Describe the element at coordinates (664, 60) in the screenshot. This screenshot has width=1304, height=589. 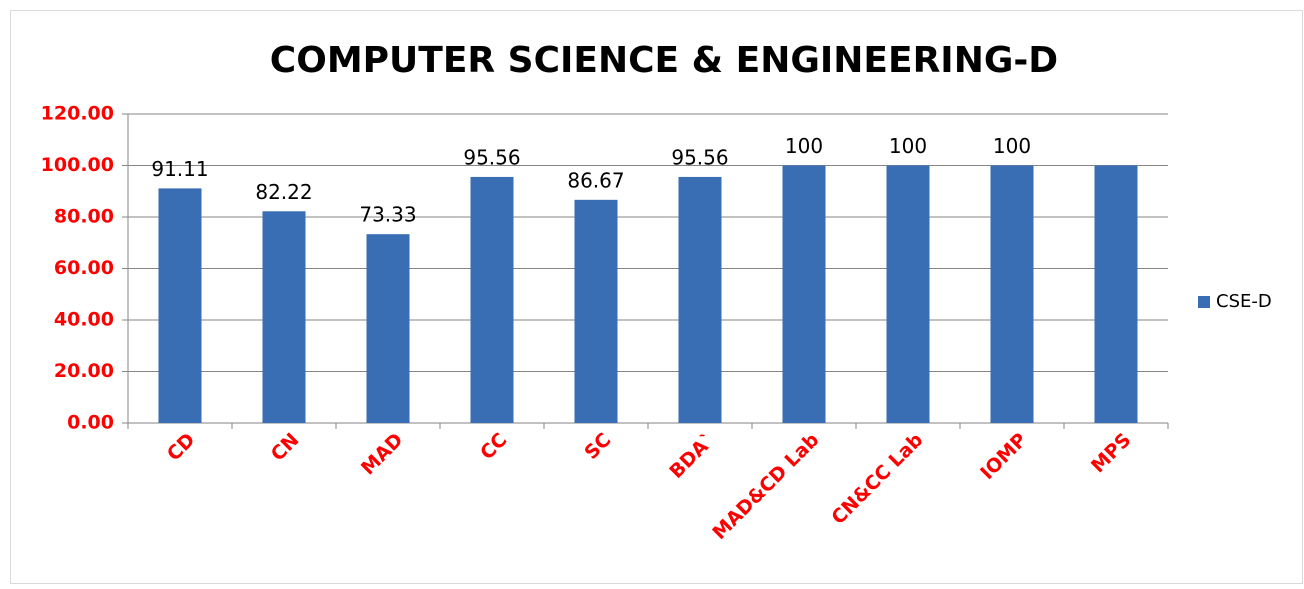
I see `chart-title: COMPUTER SCIENCE & ENGINEERING-D` at that location.